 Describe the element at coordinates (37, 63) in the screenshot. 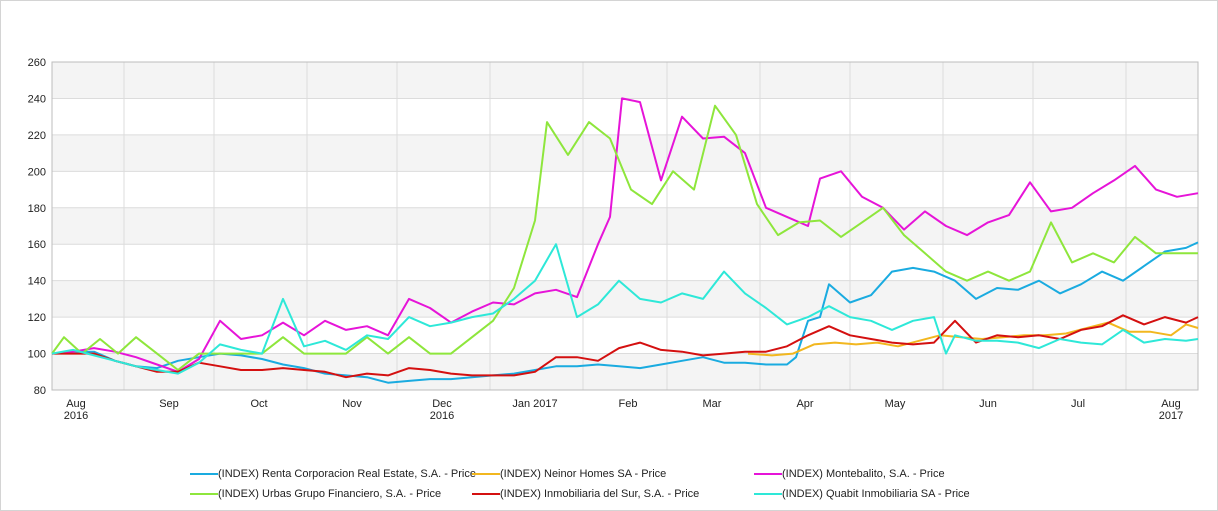

I see `y-tick-label: 260` at that location.